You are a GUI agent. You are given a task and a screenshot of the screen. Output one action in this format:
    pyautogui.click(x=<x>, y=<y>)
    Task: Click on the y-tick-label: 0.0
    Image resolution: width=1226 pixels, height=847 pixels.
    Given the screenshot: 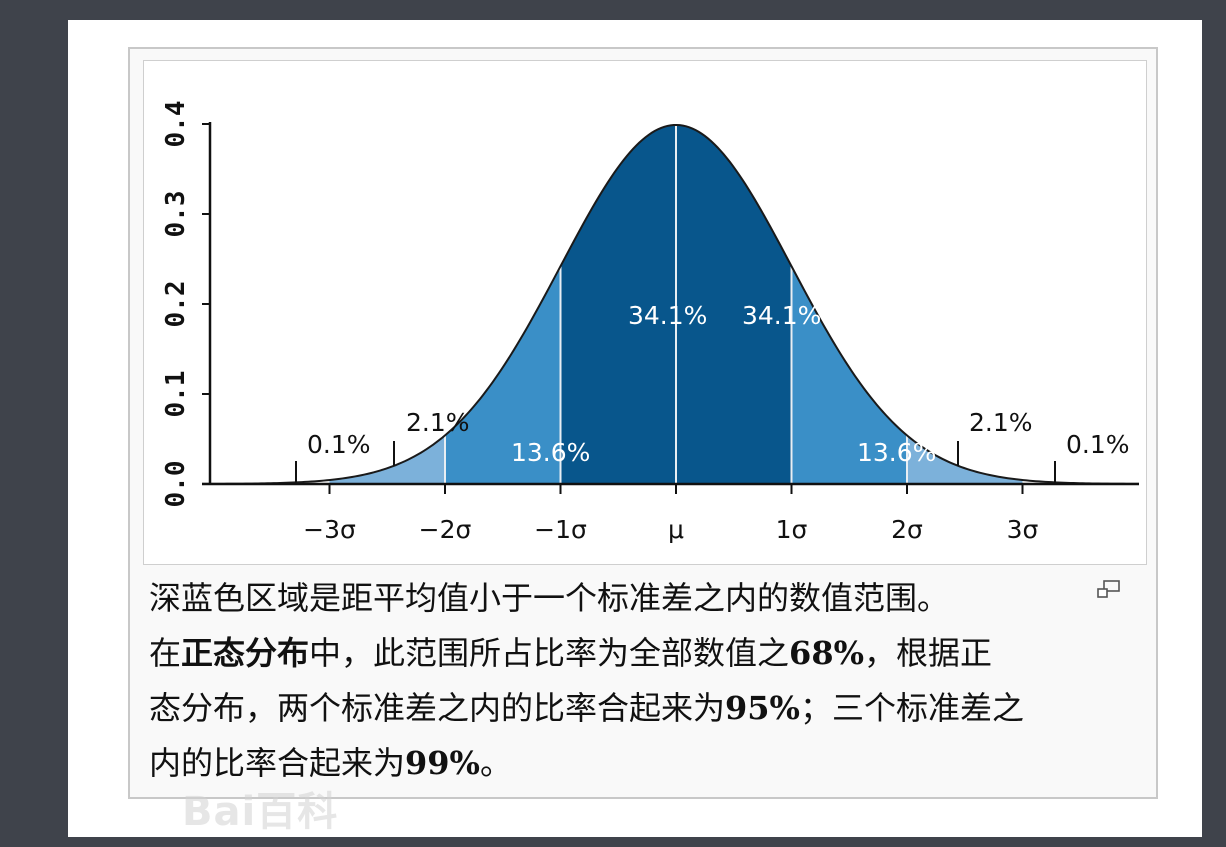 What is the action you would take?
    pyautogui.click(x=176, y=484)
    